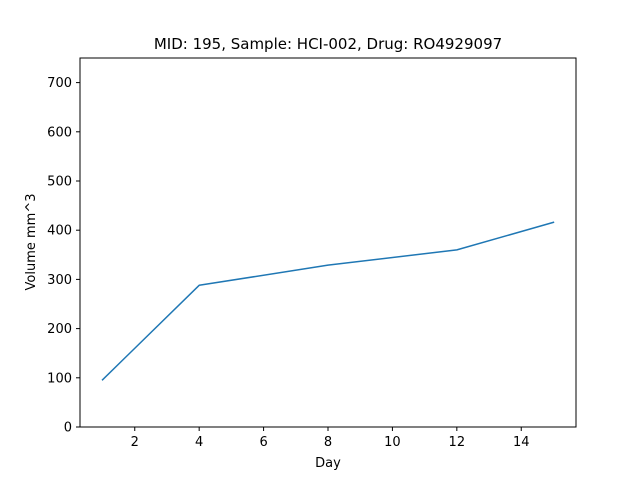 The width and height of the screenshot is (640, 480). Describe the element at coordinates (328, 463) in the screenshot. I see `x-axis-label: Day` at that location.